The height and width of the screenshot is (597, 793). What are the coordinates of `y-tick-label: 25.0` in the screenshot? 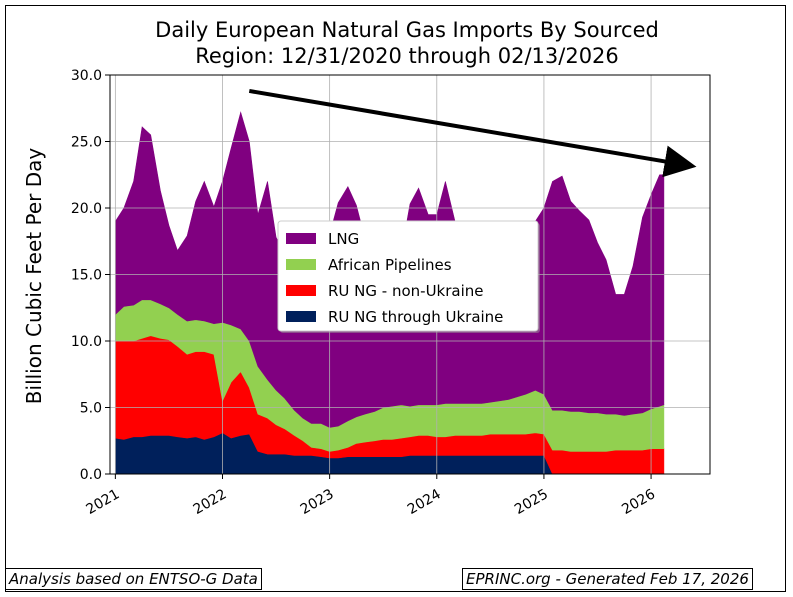 It's located at (86, 143).